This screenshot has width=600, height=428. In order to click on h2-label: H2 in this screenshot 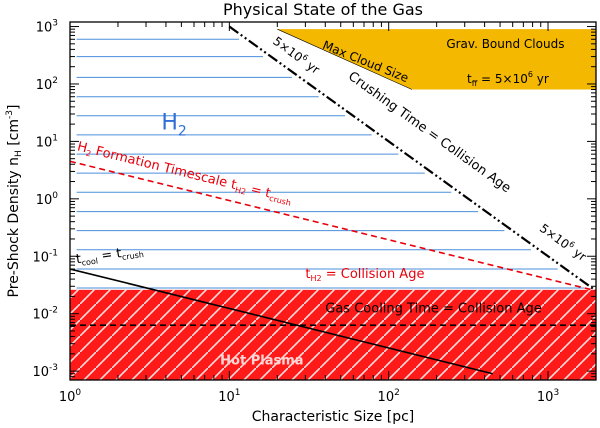, I will do `click(173, 125)`.